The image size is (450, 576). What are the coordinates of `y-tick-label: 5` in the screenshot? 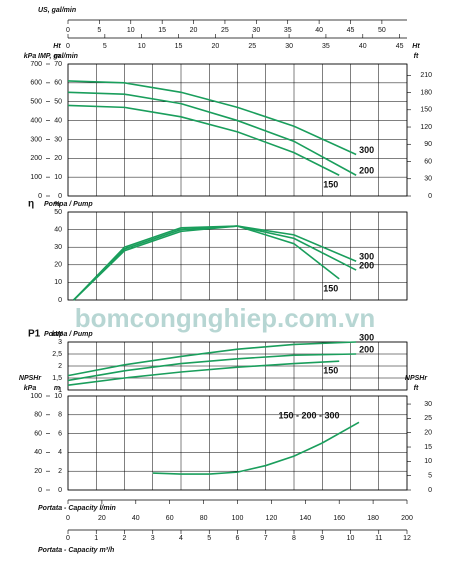 It's located at (430, 476).